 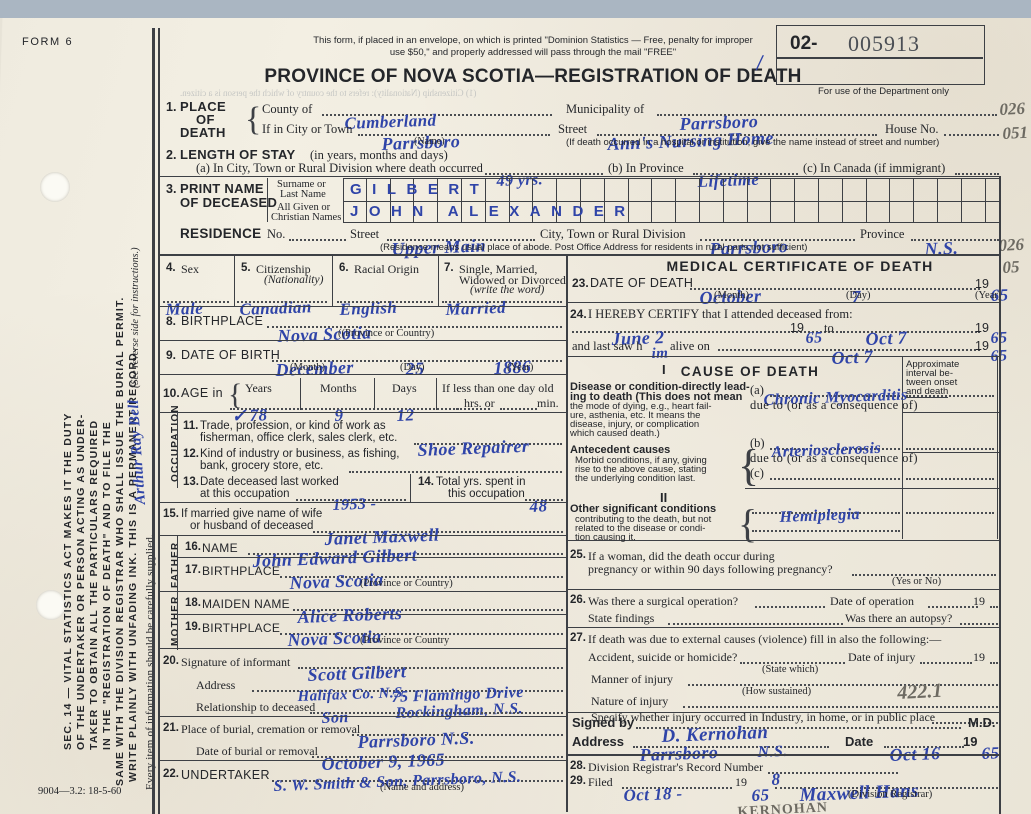 I want to click on cause-a-dots, so click(x=835, y=396).